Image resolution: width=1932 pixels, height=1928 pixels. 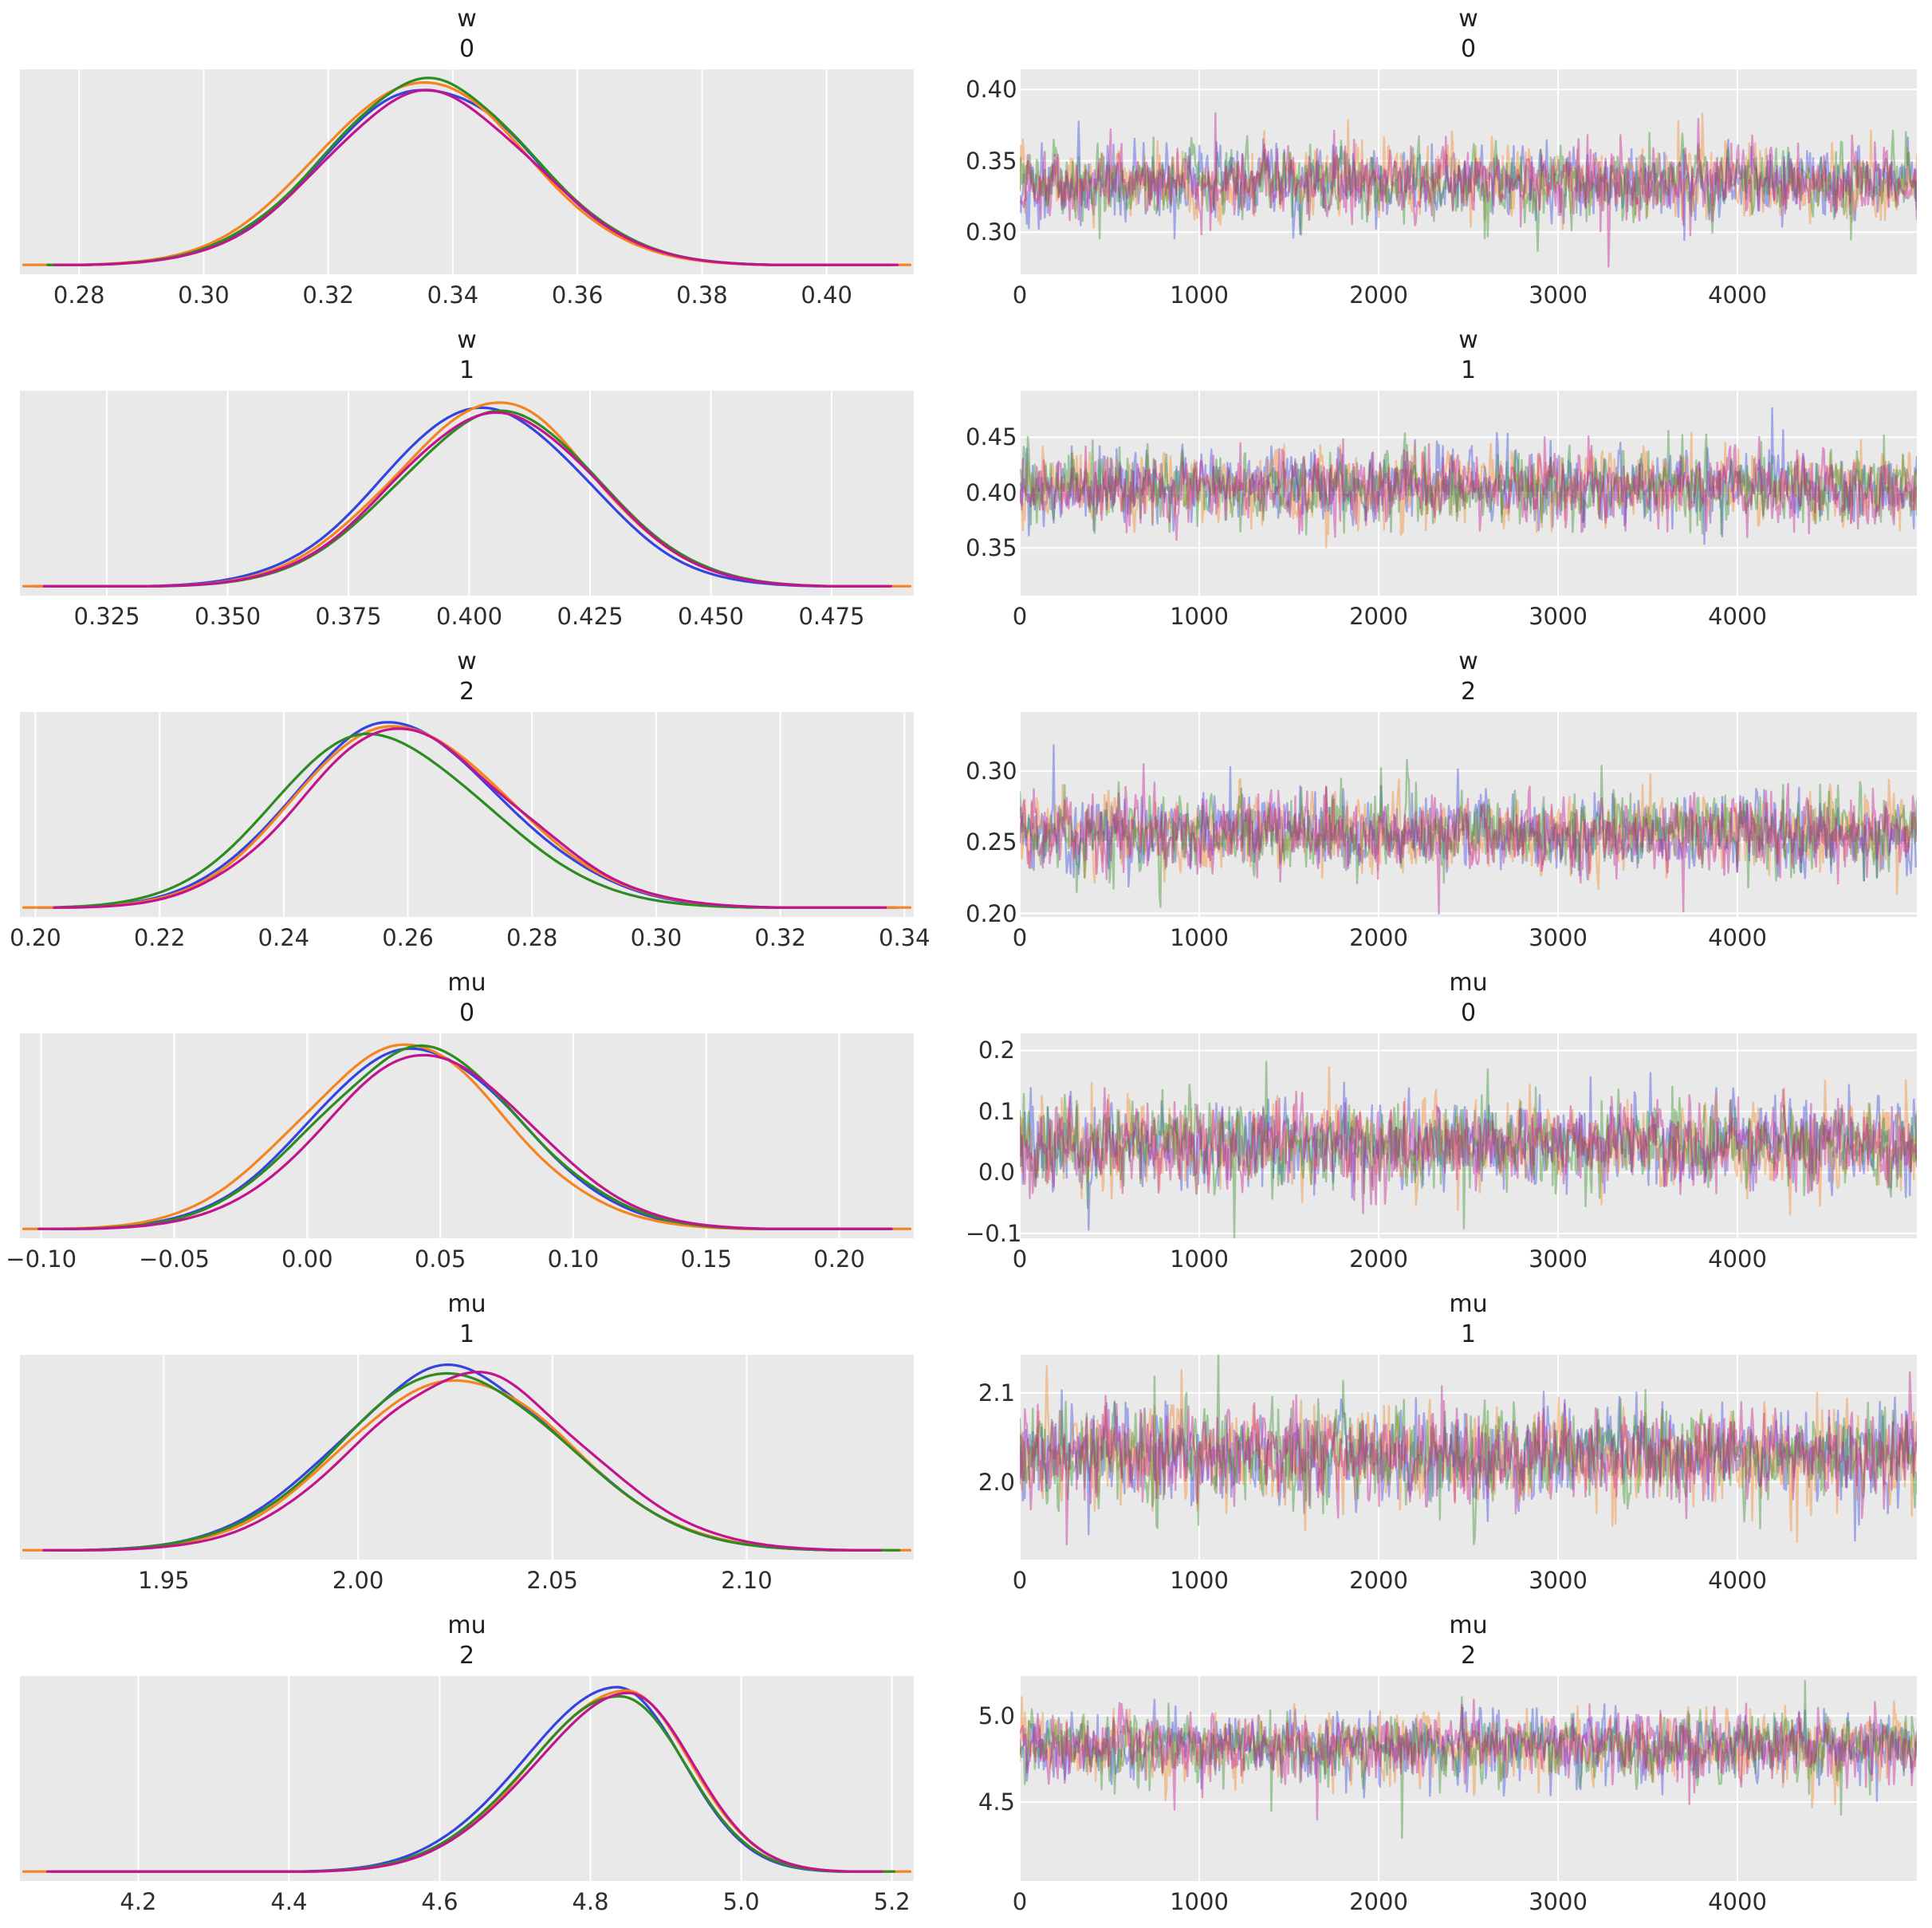 I want to click on trace-y-tick-label: 0.25, so click(x=991, y=842).